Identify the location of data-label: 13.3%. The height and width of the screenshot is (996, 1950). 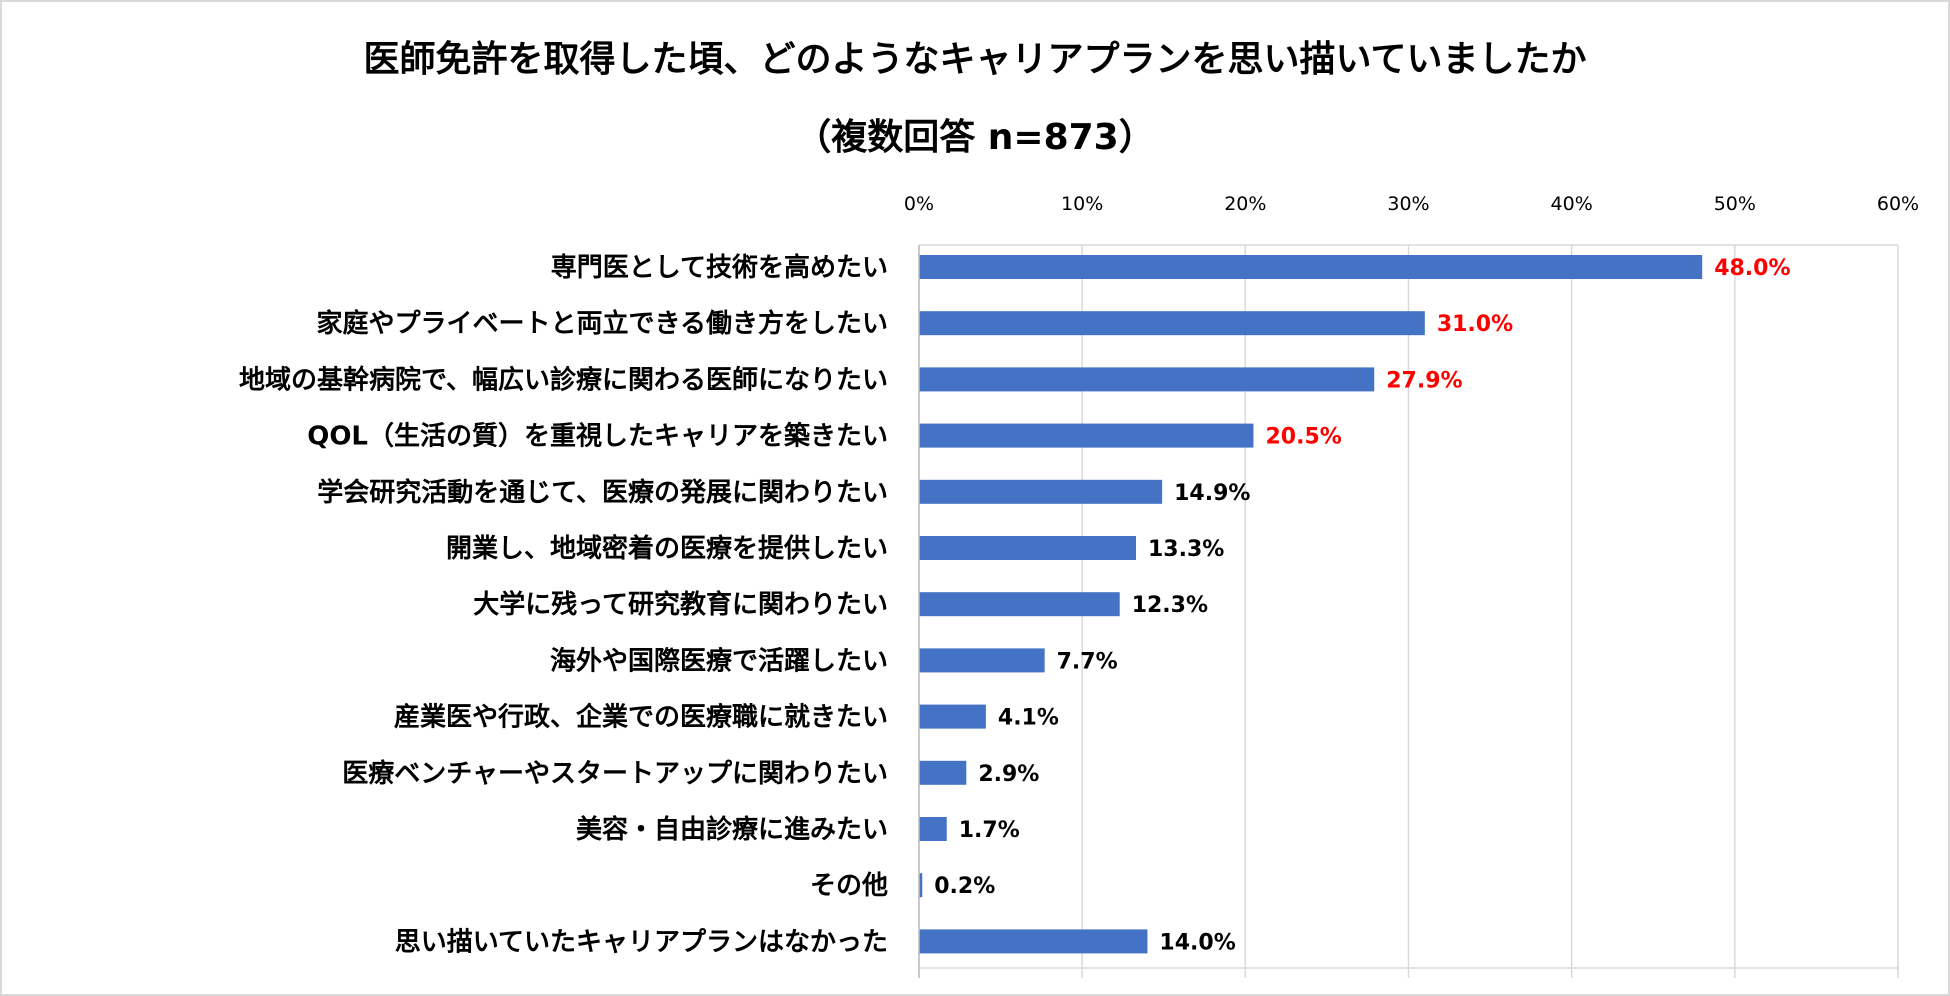
(1186, 549).